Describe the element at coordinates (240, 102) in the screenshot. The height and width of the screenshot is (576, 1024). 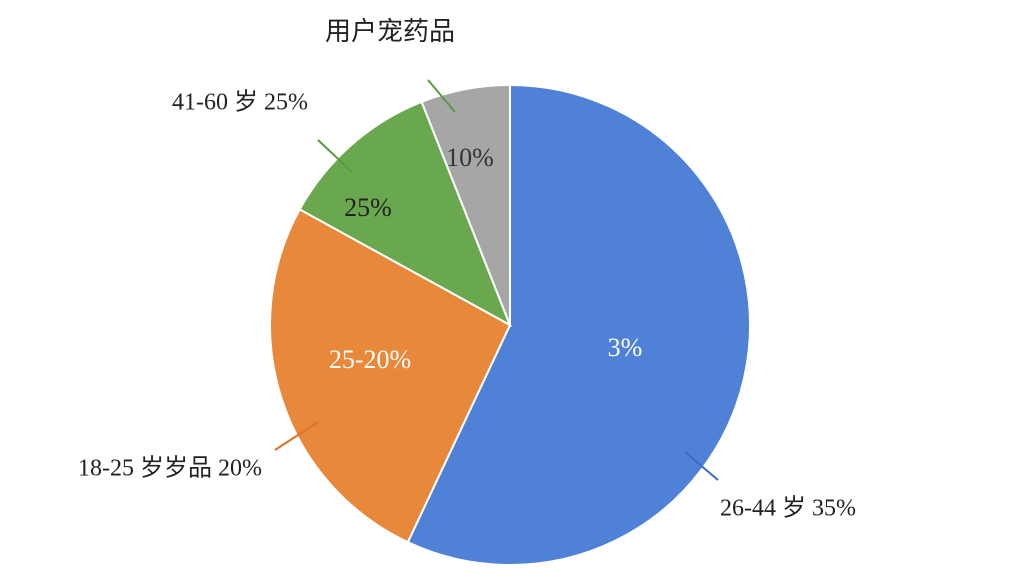
I see `category-label: 41-60 岁 25%` at that location.